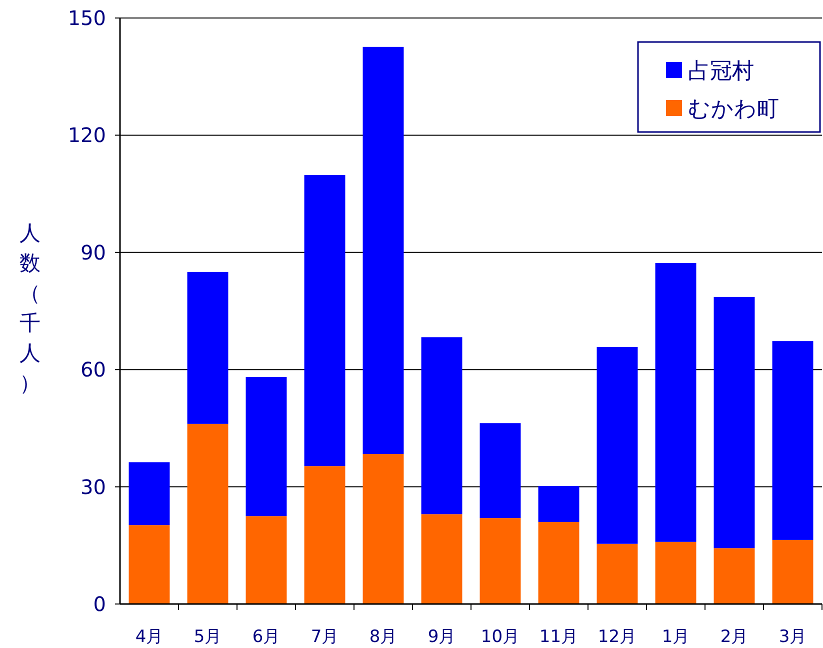  Describe the element at coordinates (93, 252) in the screenshot. I see `y-tick-label: 90` at that location.